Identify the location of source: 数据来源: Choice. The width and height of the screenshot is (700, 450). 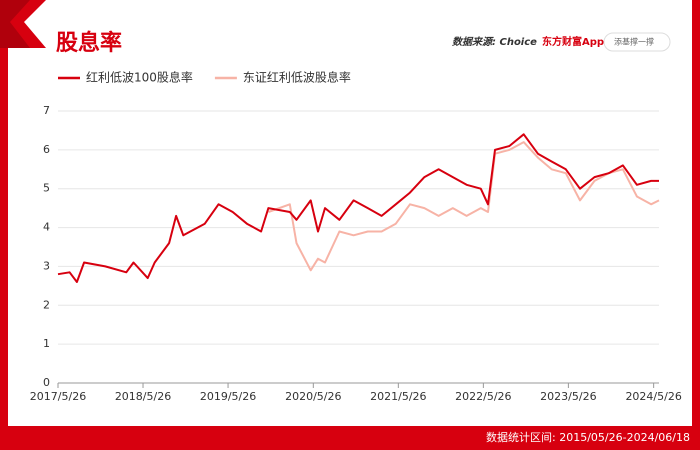
(494, 42).